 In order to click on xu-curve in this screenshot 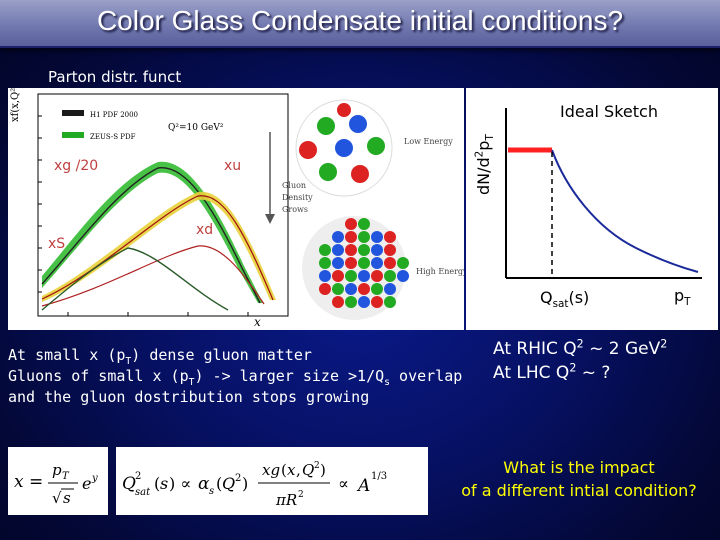, I will do `click(157, 248)`.